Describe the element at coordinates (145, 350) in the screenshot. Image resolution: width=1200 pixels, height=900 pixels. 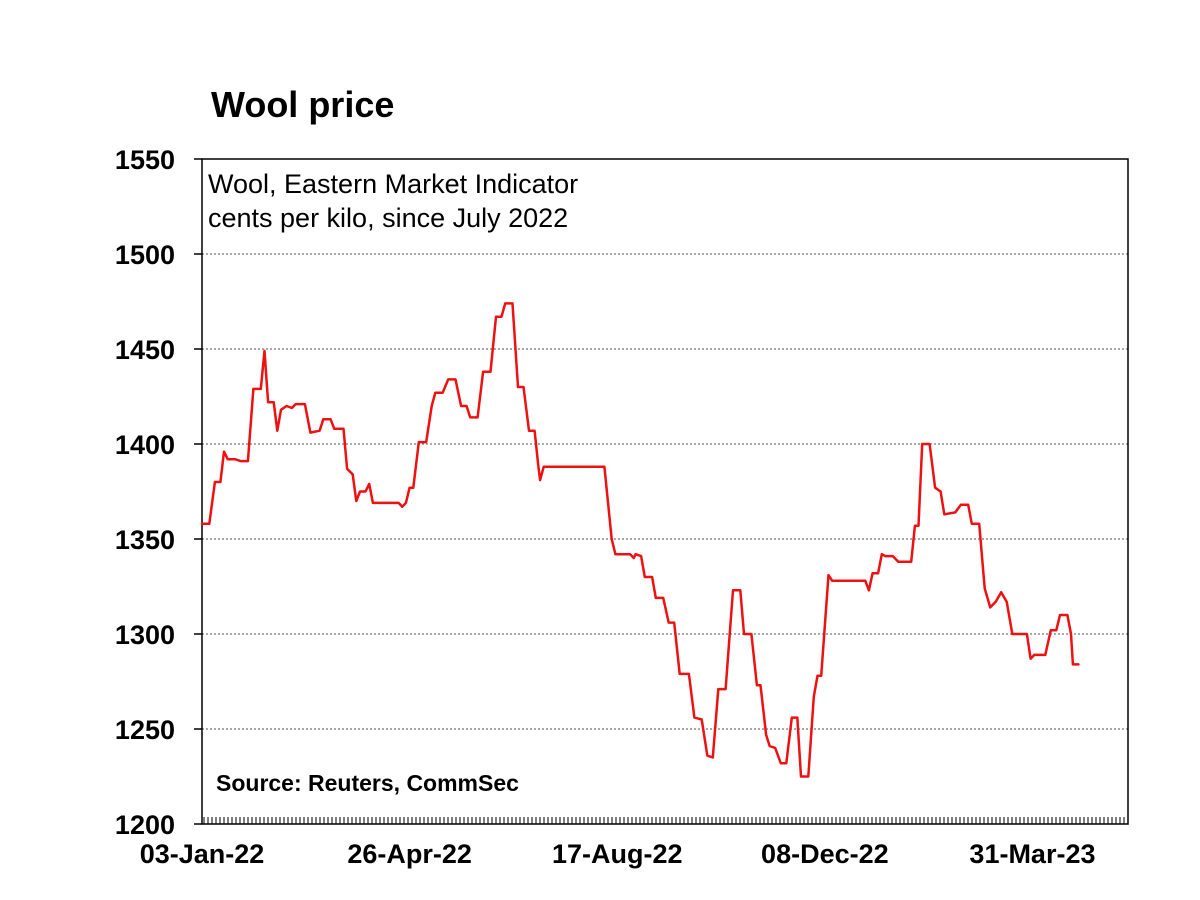
I see `y-tick-label-1450: 1450` at that location.